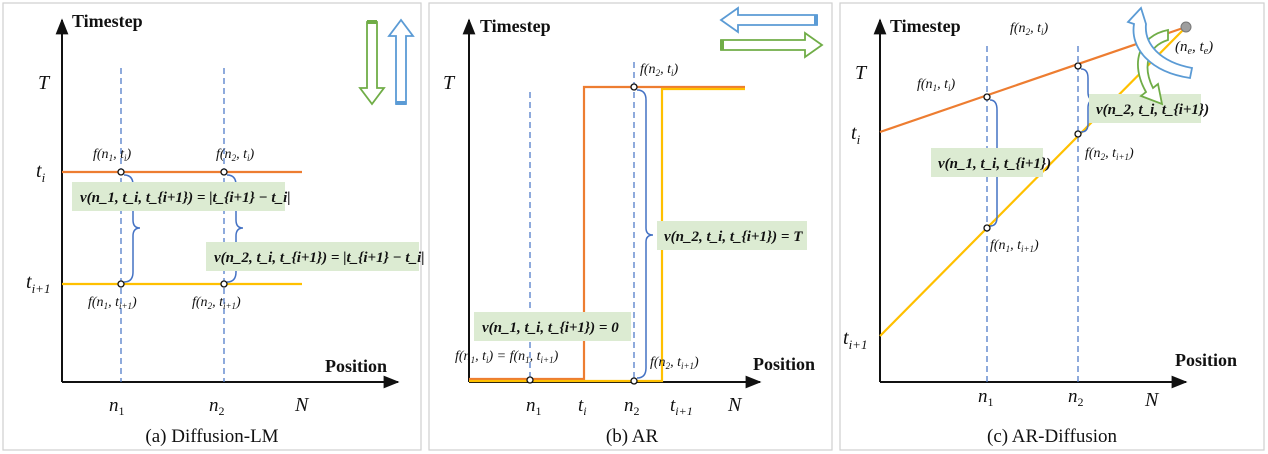 The height and width of the screenshot is (454, 1268). What do you see at coordinates (235, 155) in the screenshot?
I see `panel-a-label-f-n2-ti: f(n2, ti)` at bounding box center [235, 155].